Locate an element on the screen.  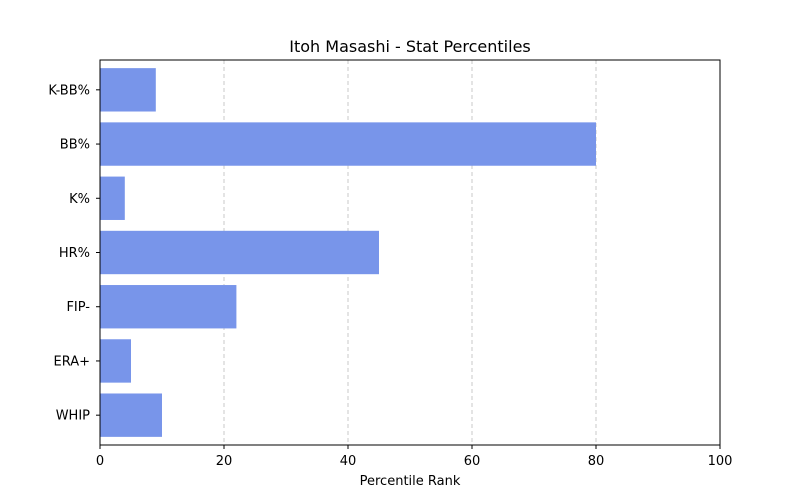
x-tick-label: 60 is located at coordinates (472, 461).